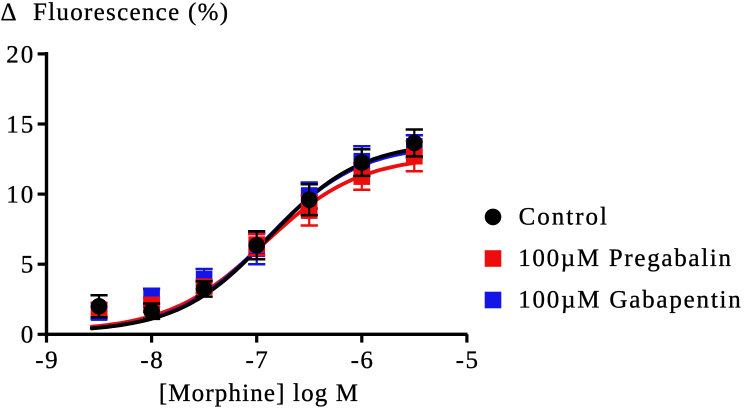 The width and height of the screenshot is (747, 415). Describe the element at coordinates (28, 335) in the screenshot. I see `svg-text: 0` at that location.